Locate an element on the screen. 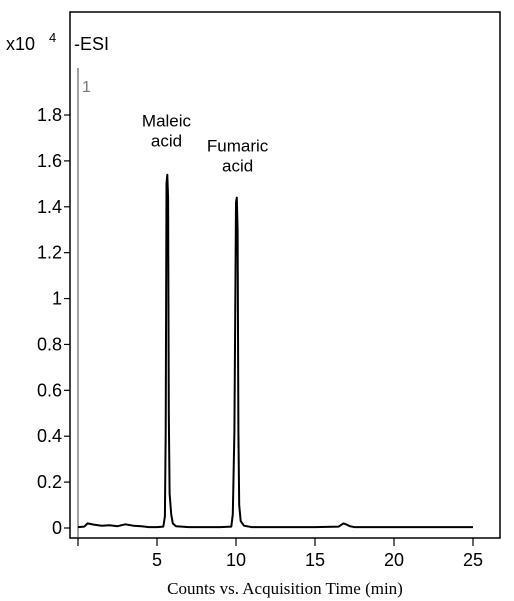 This screenshot has height=601, width=514. x-axis: 5 10 15 20 25 is located at coordinates (280, 554).